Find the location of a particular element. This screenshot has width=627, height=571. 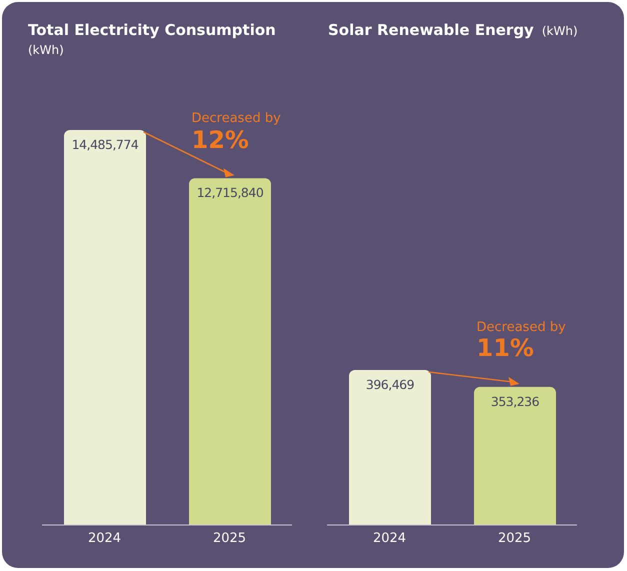

data-label: 14,485,774 is located at coordinates (105, 144).